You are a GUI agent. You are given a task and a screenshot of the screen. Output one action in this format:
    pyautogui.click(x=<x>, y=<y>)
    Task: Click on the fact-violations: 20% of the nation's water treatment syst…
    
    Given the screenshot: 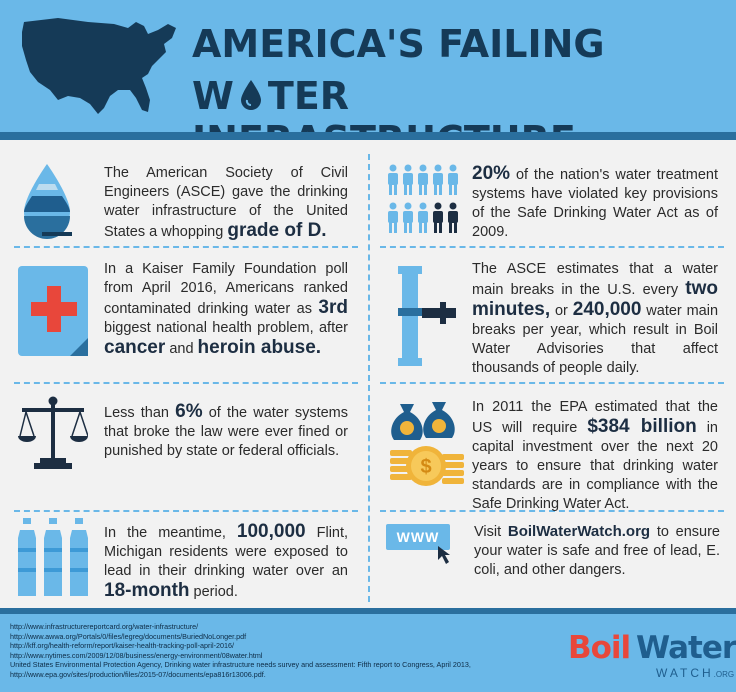 What is the action you would take?
    pyautogui.click(x=595, y=203)
    